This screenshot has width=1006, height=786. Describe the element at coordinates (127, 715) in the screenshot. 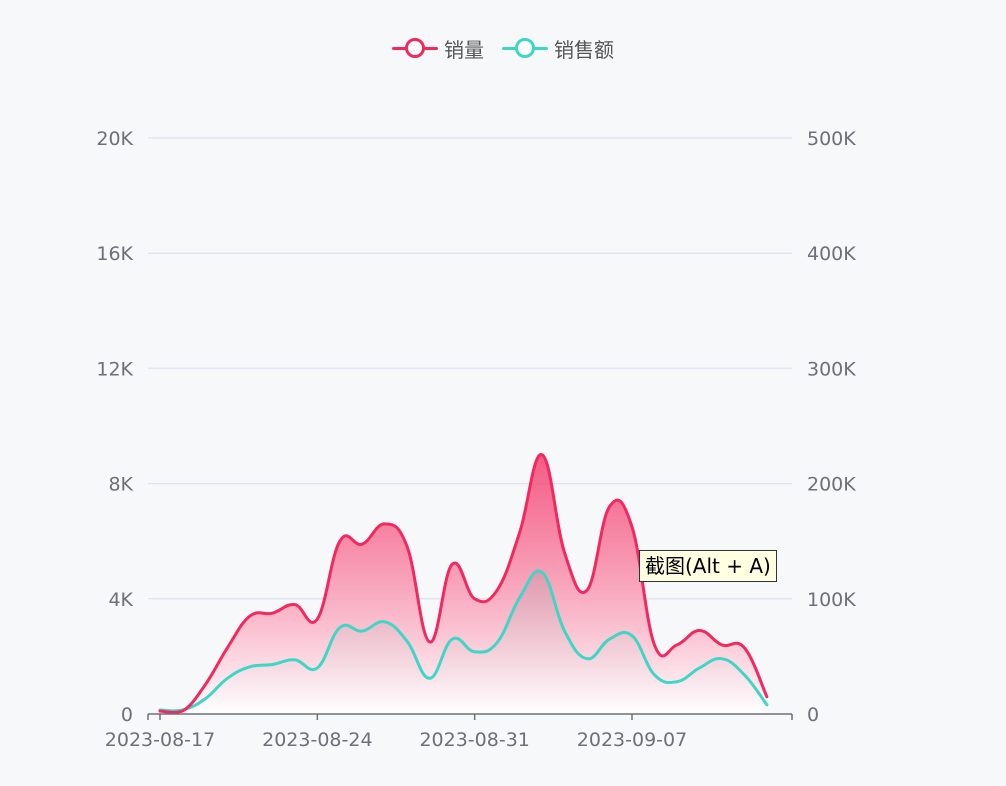

I see `y-left-tick-label: 0` at that location.